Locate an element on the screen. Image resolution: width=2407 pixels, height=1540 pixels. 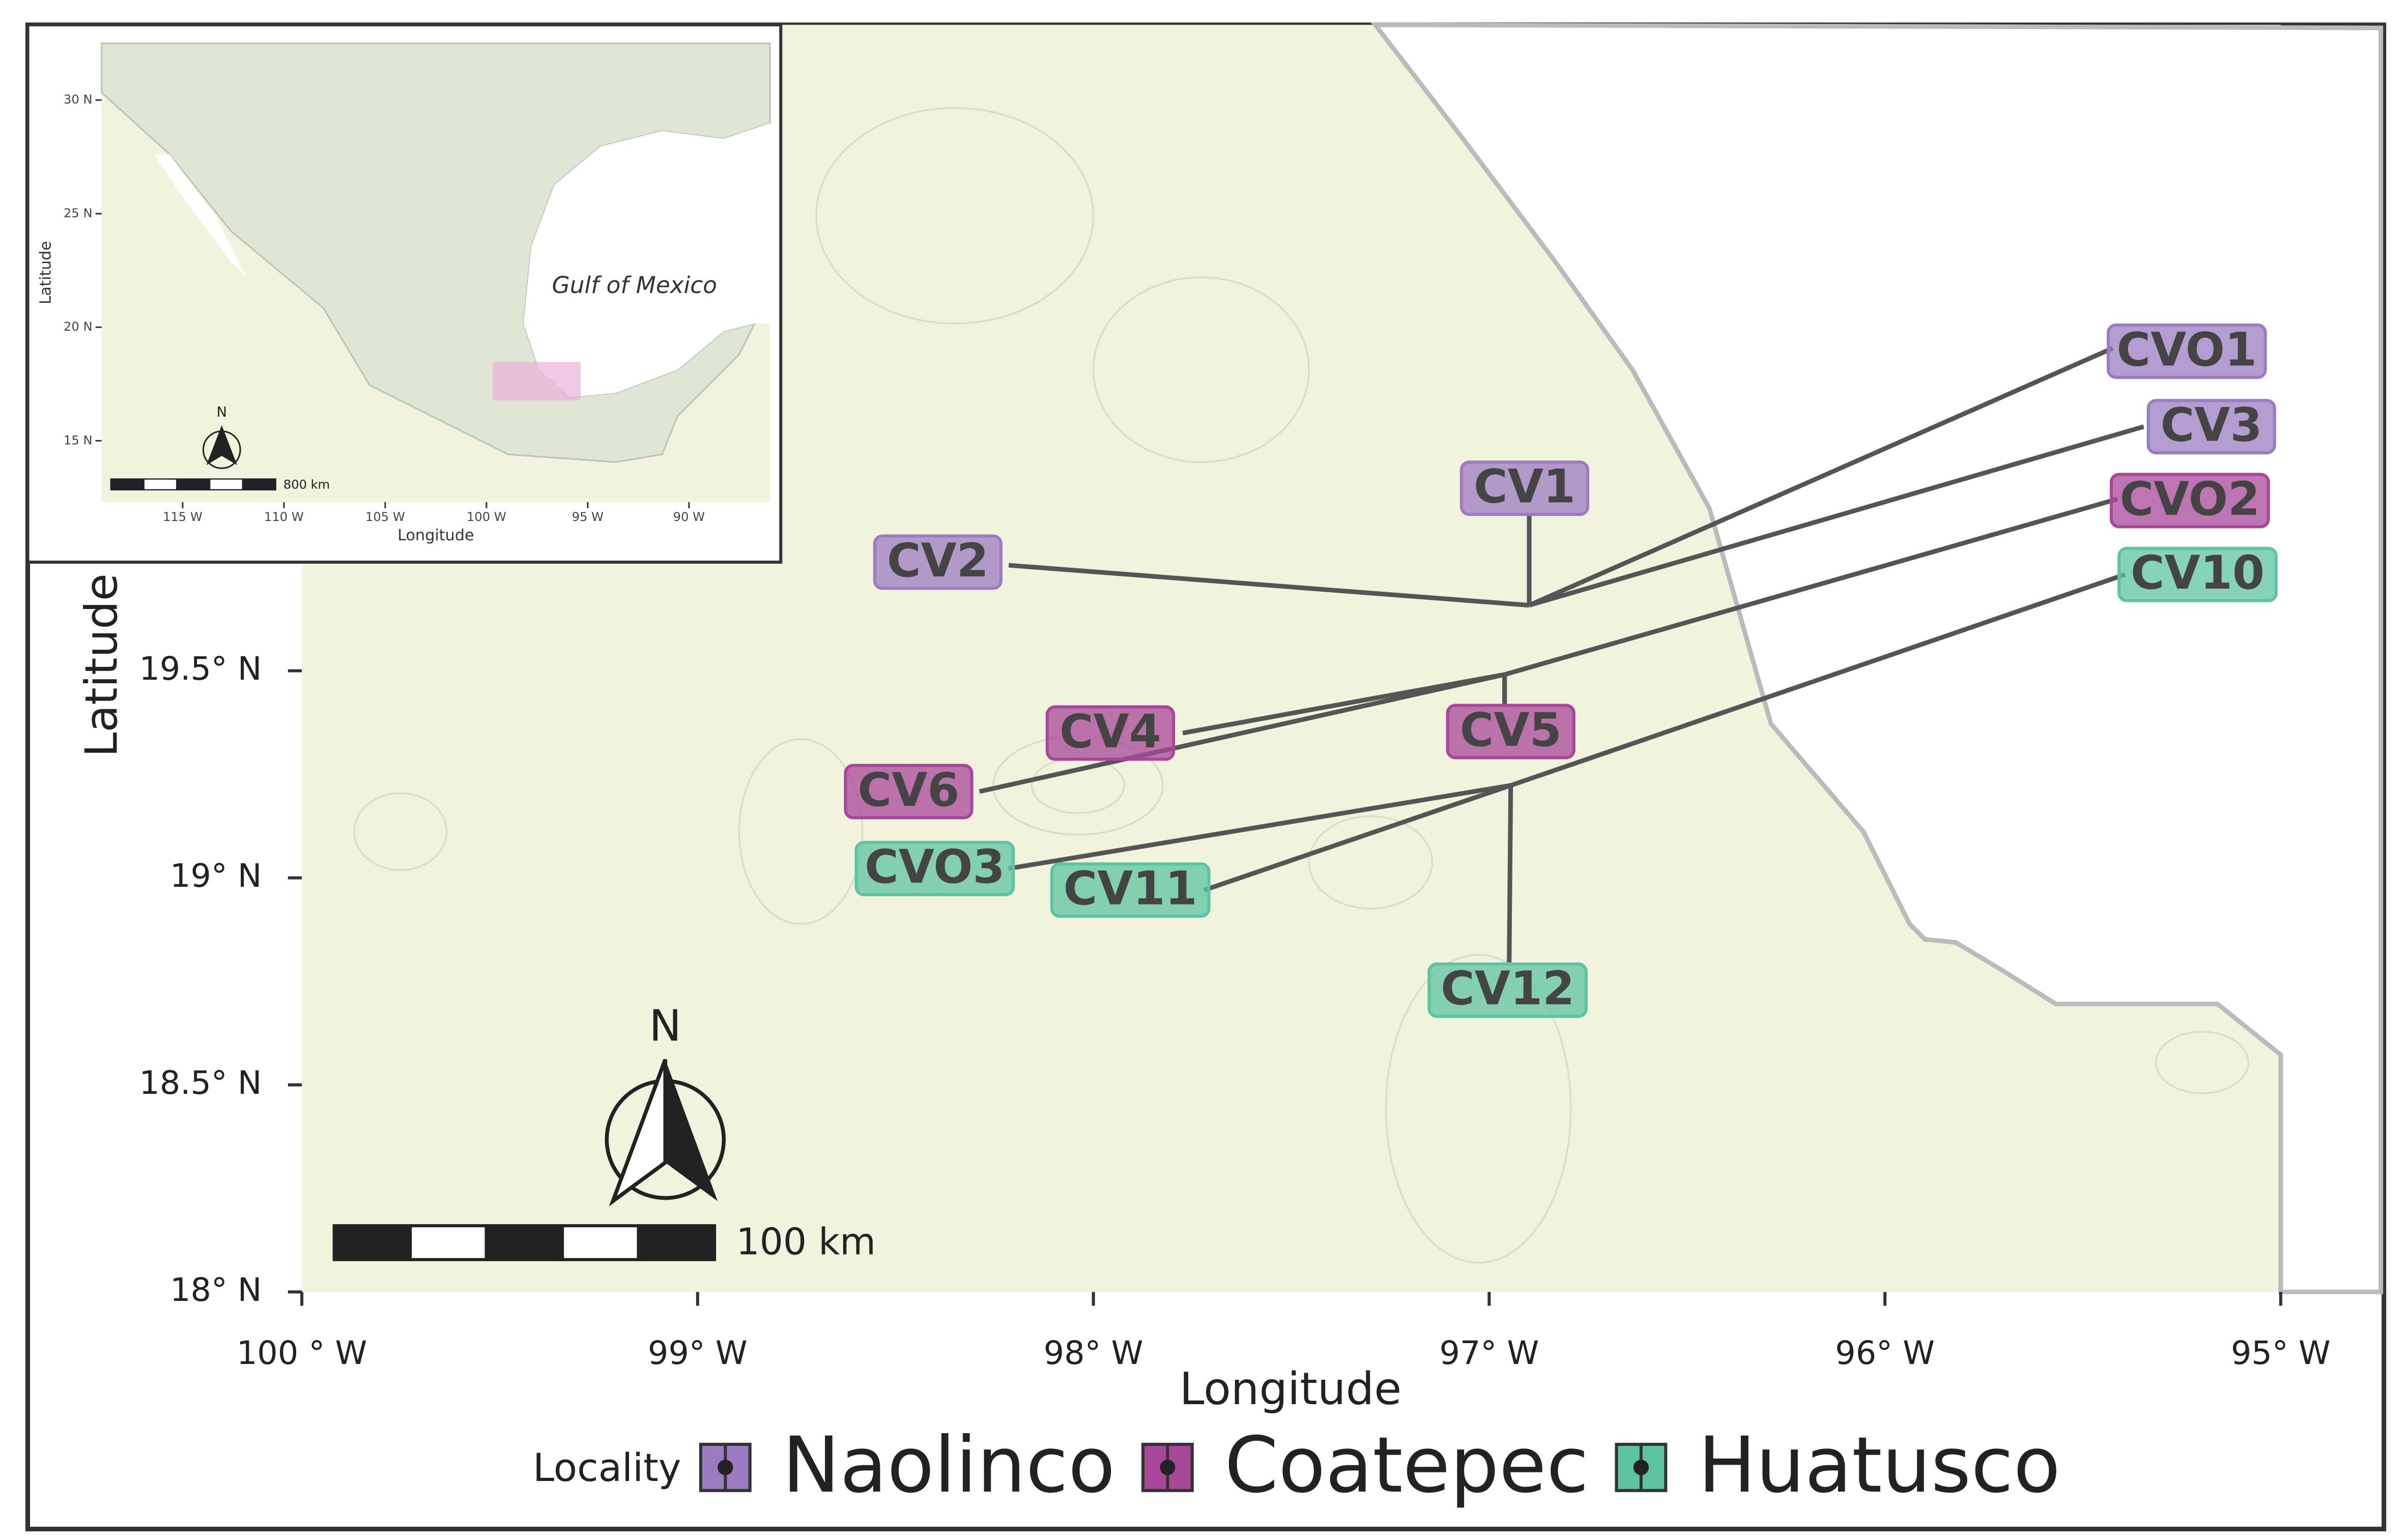
inset-north-circle is located at coordinates (221, 450).